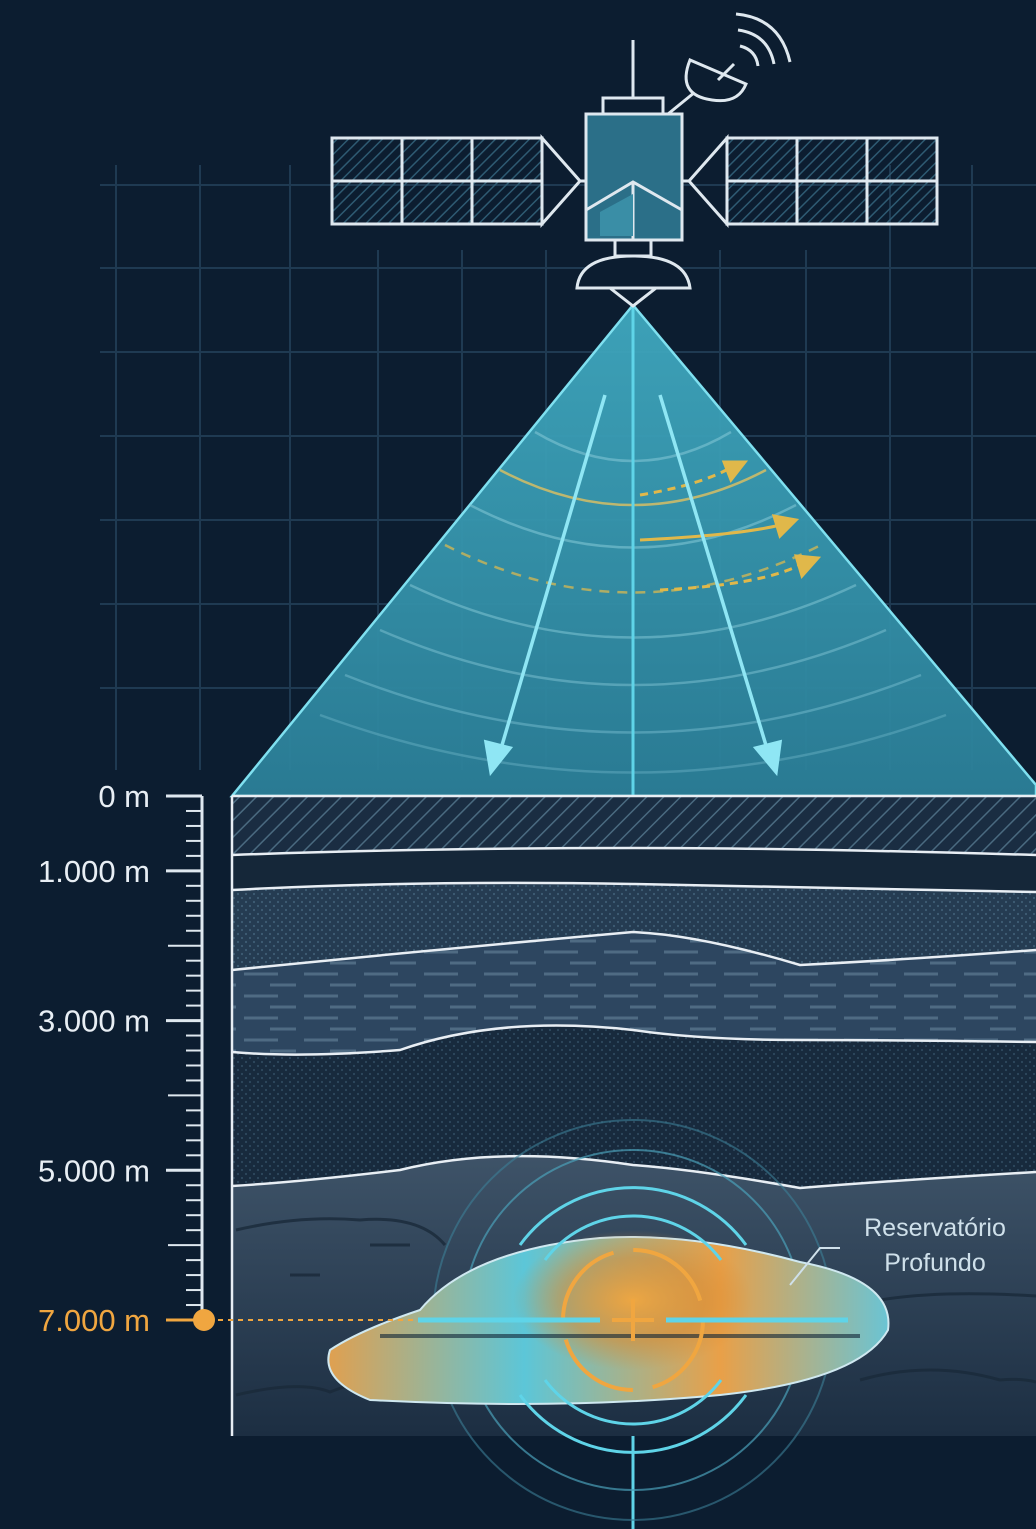 Image resolution: width=1036 pixels, height=1529 pixels. I want to click on target-crosshair-icon, so click(633, 1320).